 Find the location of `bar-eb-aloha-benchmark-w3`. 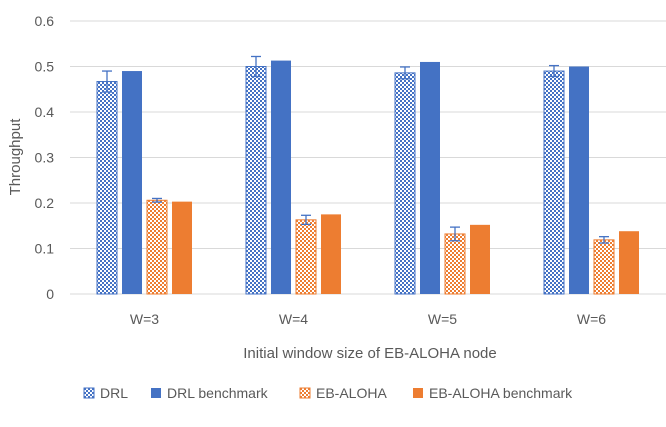

bar-eb-aloha-benchmark-w3 is located at coordinates (182, 247).